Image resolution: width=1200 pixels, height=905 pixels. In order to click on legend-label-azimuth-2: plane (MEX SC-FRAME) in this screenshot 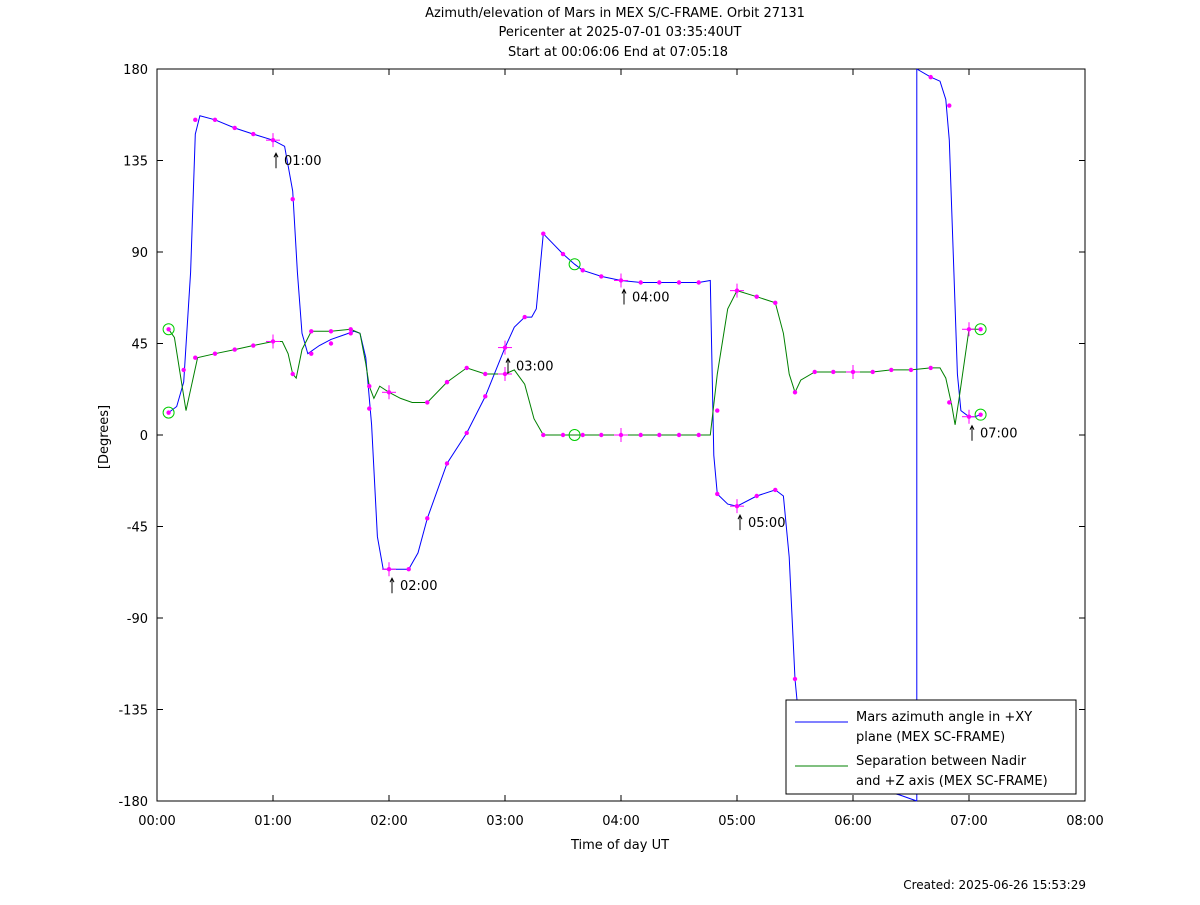, I will do `click(930, 737)`.